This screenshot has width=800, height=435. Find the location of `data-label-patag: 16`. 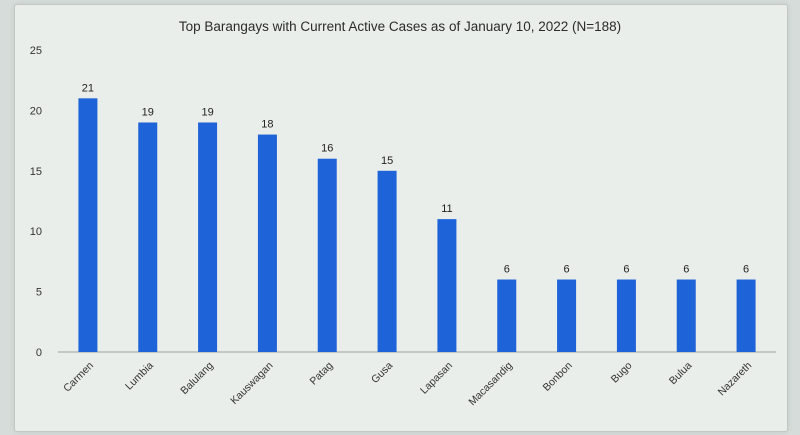

data-label-patag: 16 is located at coordinates (327, 149).